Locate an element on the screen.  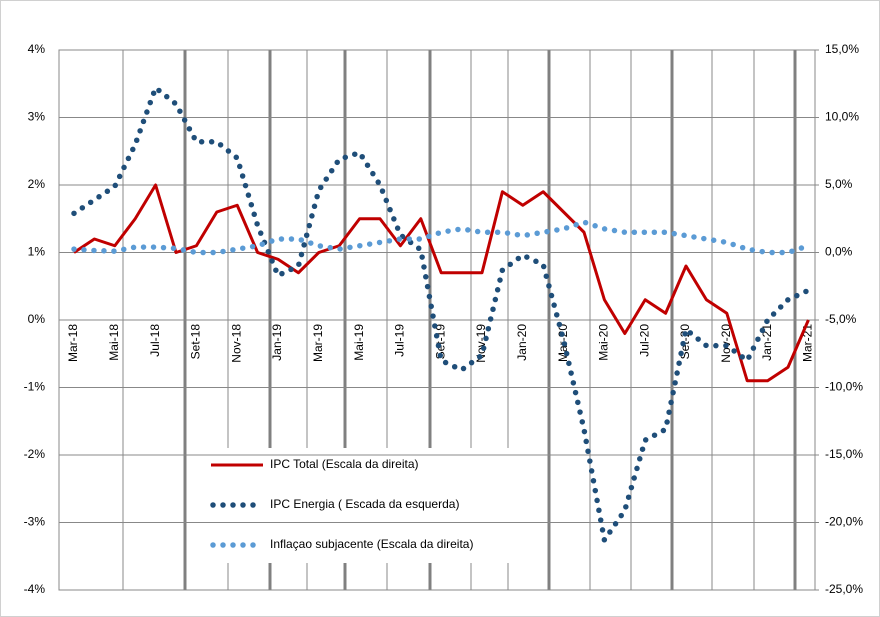
y-tick-label: -1% is located at coordinates (35, 387).